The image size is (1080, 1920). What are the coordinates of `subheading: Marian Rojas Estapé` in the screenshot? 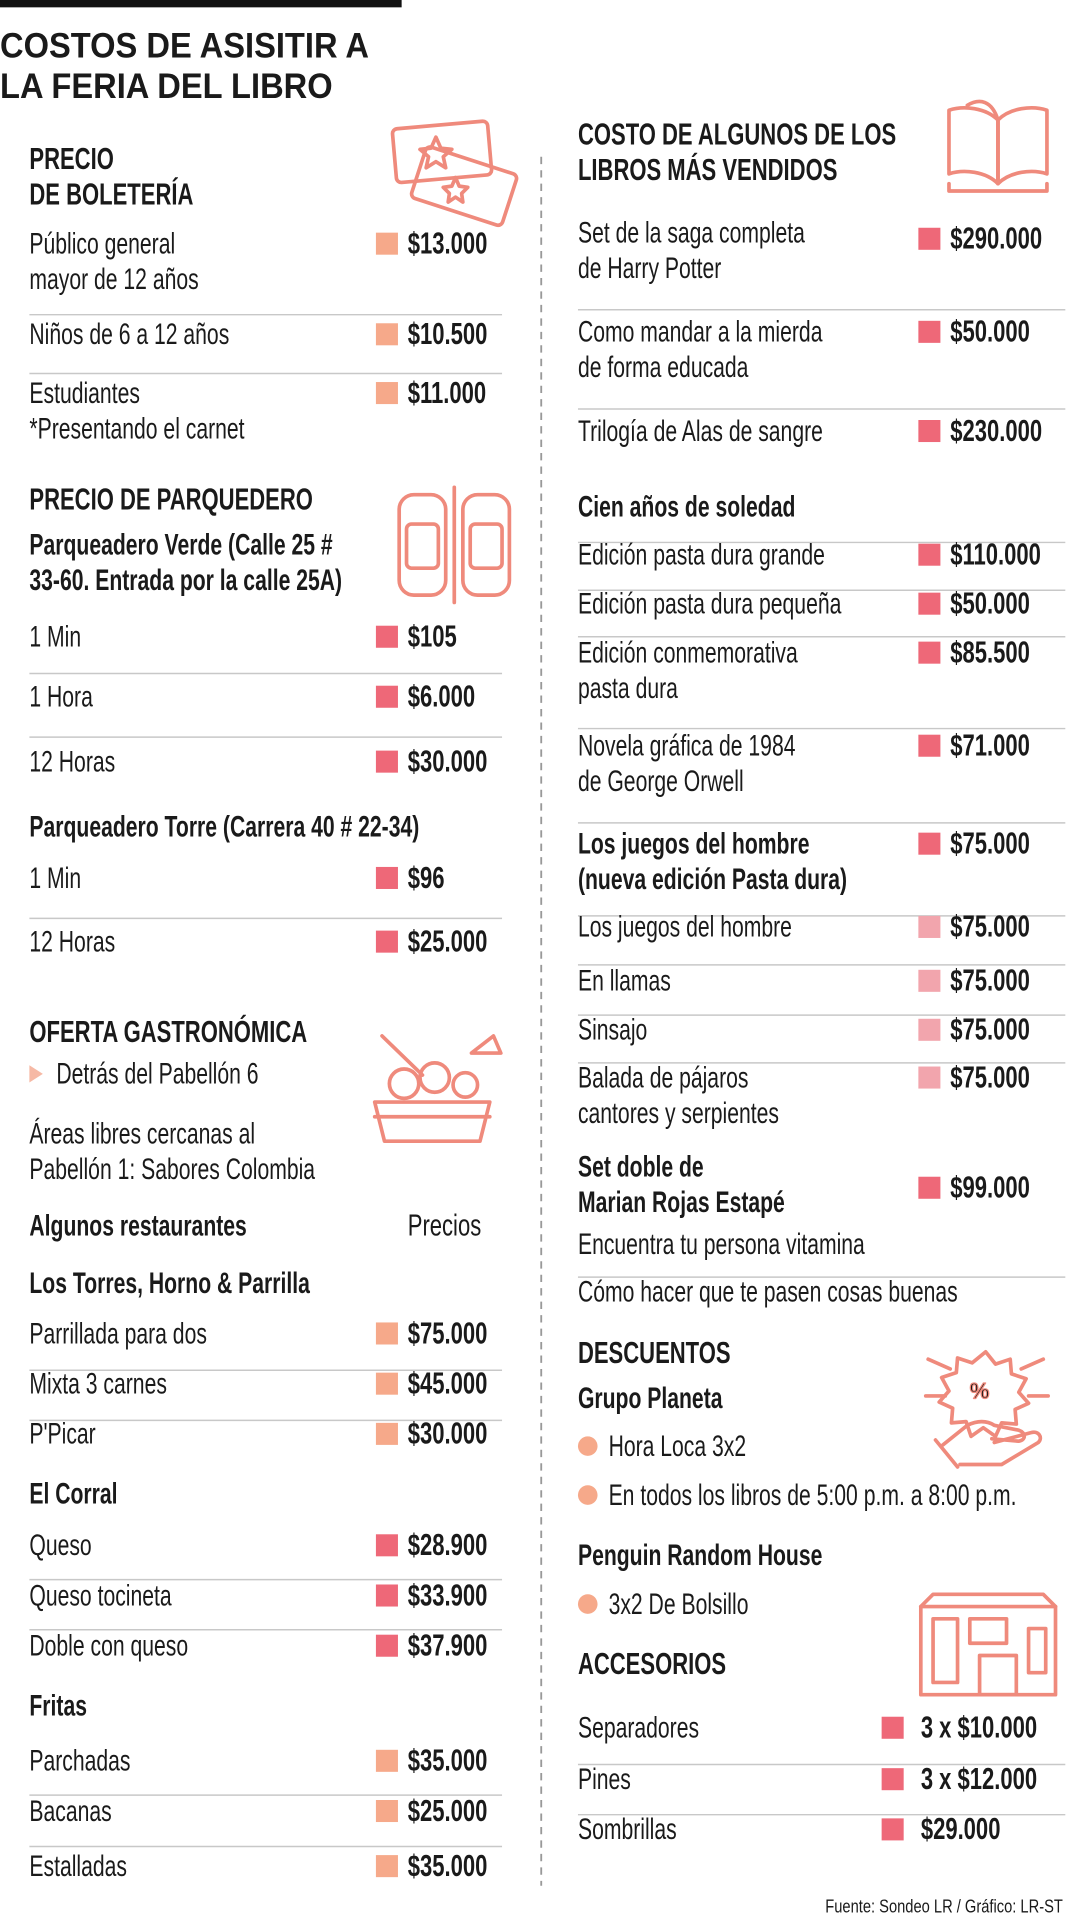 It's located at (681, 1203).